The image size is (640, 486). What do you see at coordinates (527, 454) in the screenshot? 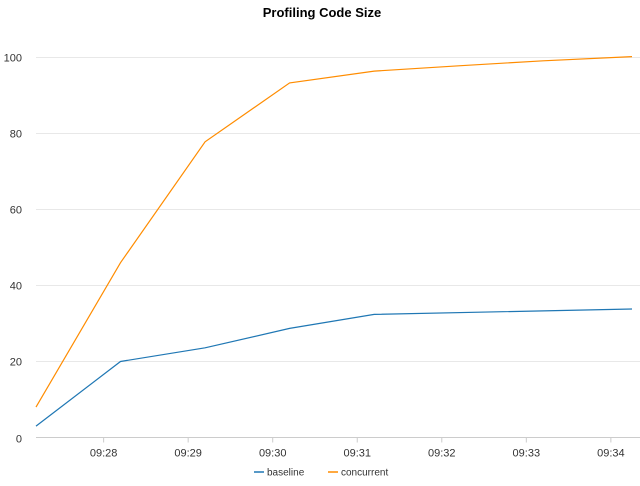
I see `x-tick-label: 09:33` at bounding box center [527, 454].